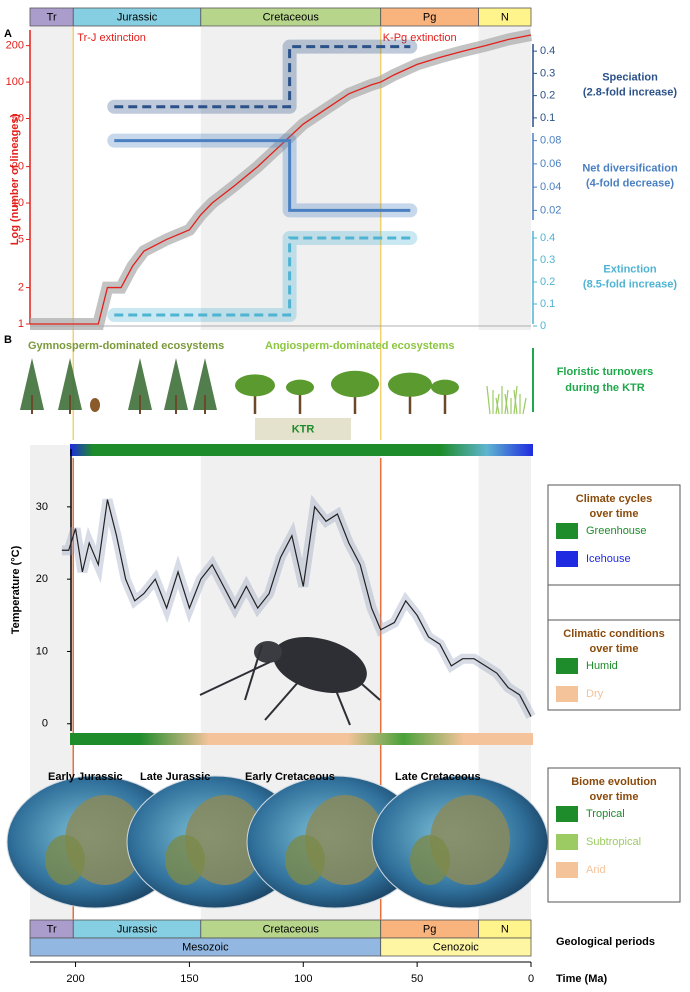 Image resolution: width=690 pixels, height=992 pixels. Describe the element at coordinates (614, 499) in the screenshot. I see `legend-title: Climate cycles` at that location.